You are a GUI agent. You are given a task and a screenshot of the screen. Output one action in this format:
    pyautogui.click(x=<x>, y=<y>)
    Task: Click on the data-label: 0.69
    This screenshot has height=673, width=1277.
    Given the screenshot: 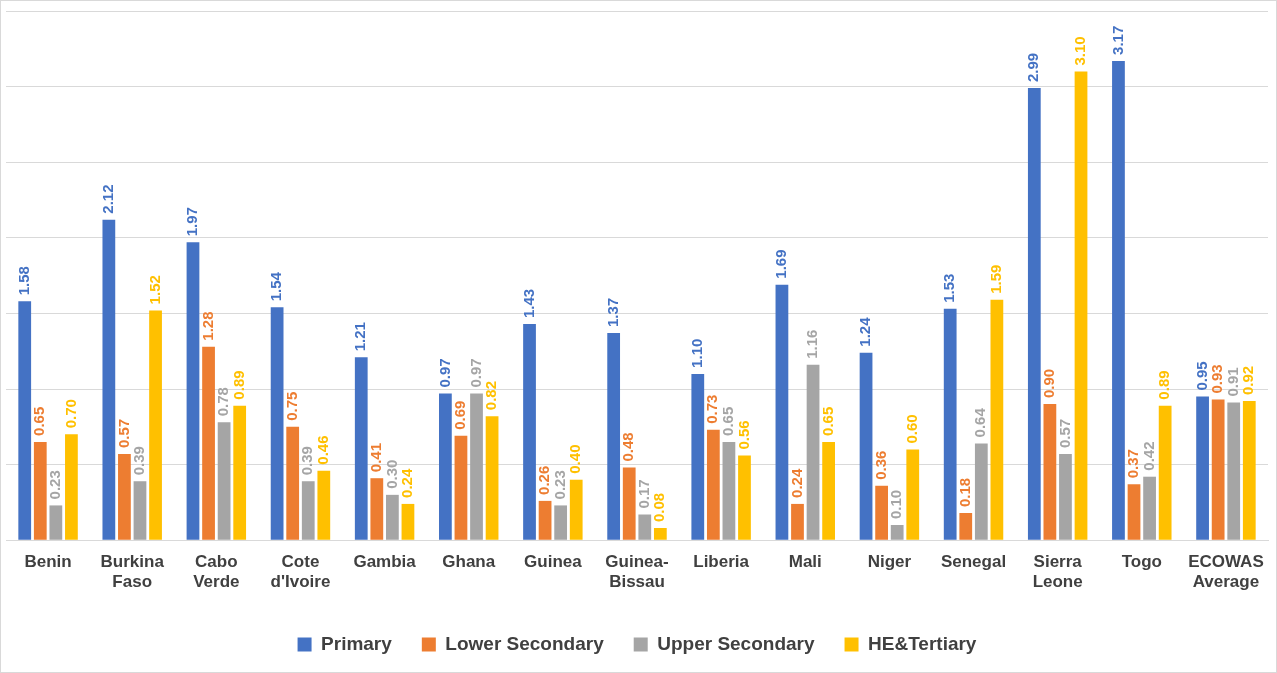 What is the action you would take?
    pyautogui.click(x=460, y=415)
    